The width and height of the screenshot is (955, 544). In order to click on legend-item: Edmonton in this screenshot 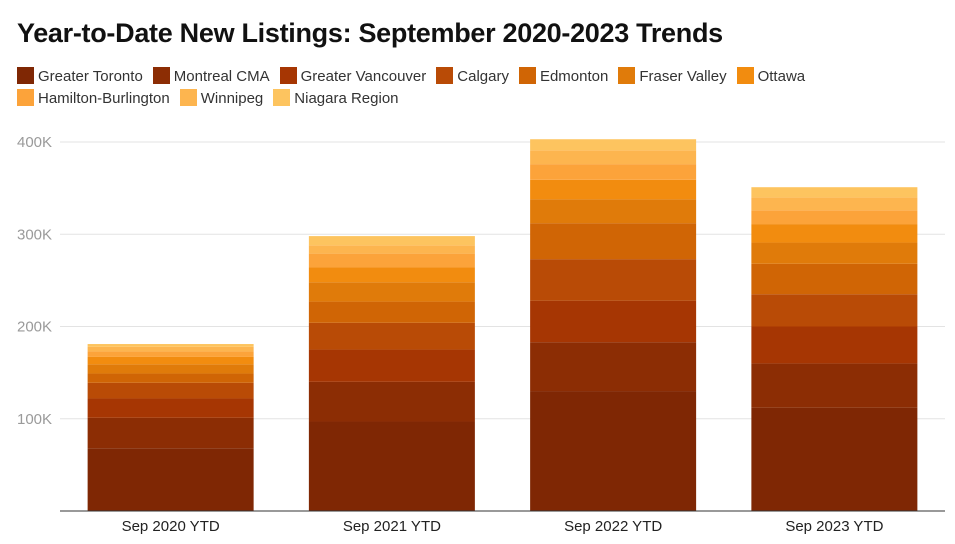, I will do `click(563, 77)`.